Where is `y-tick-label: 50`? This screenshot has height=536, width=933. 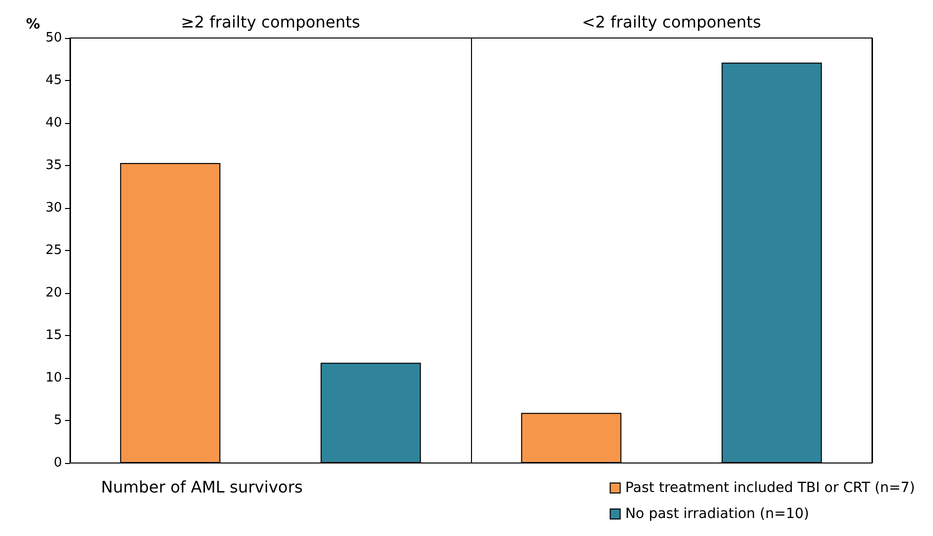
y-tick-label: 50 is located at coordinates (53, 38).